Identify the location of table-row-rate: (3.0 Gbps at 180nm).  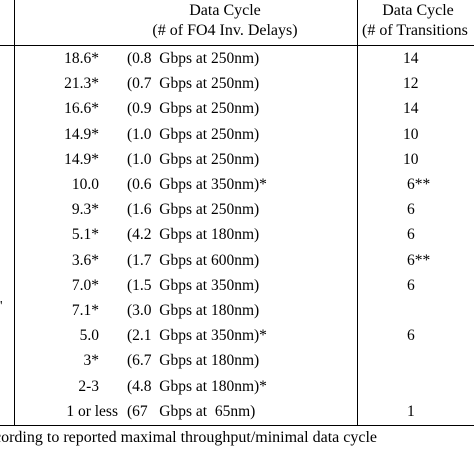
(193, 310).